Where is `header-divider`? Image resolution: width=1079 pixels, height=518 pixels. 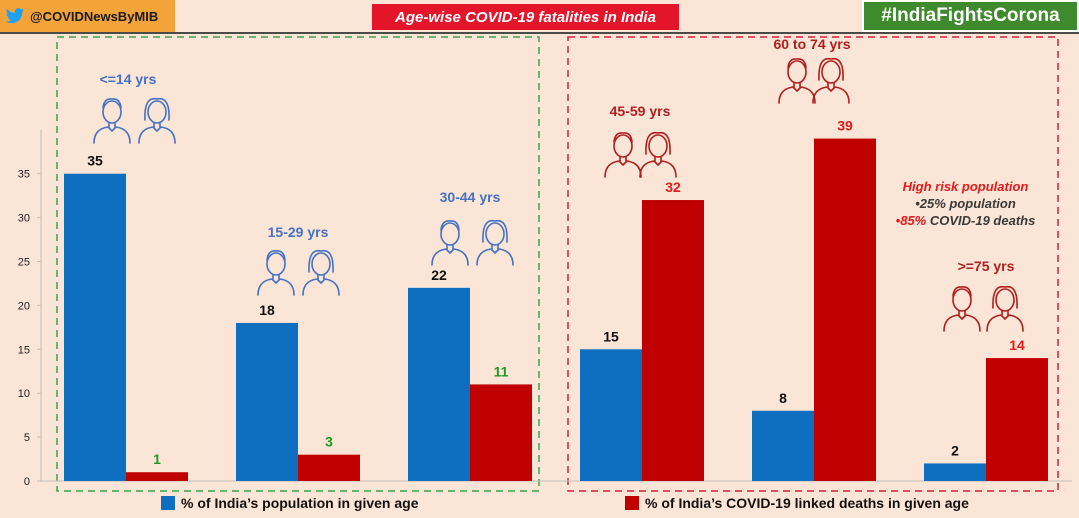
header-divider is located at coordinates (539, 33).